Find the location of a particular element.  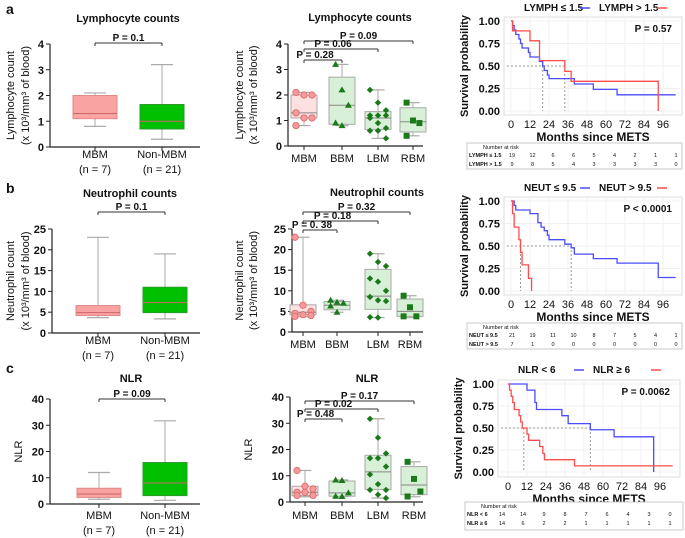

y-tick-label: 1 is located at coordinates (279, 122).